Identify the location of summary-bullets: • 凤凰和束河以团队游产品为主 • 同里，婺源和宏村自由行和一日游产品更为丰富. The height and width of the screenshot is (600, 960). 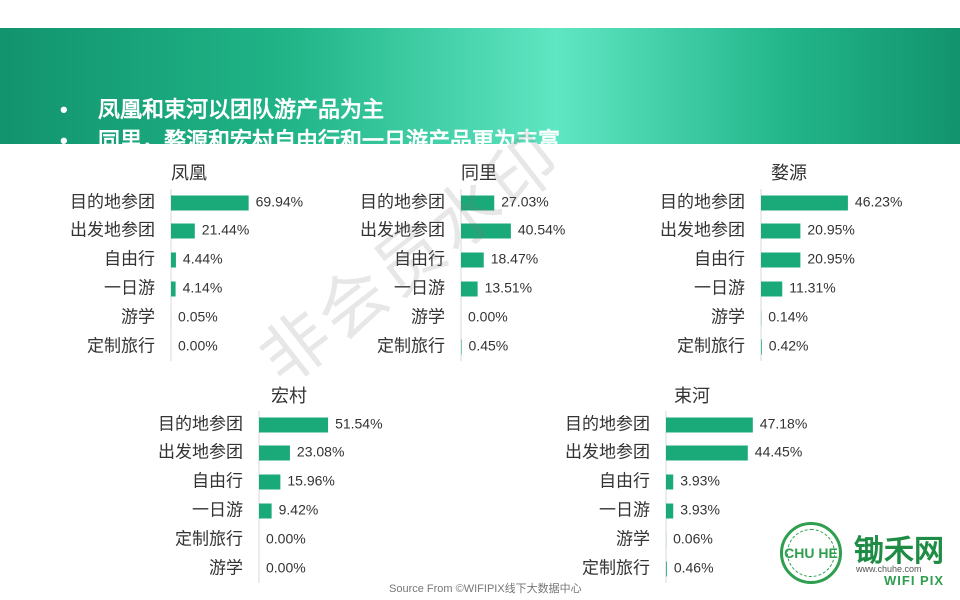
(310, 125).